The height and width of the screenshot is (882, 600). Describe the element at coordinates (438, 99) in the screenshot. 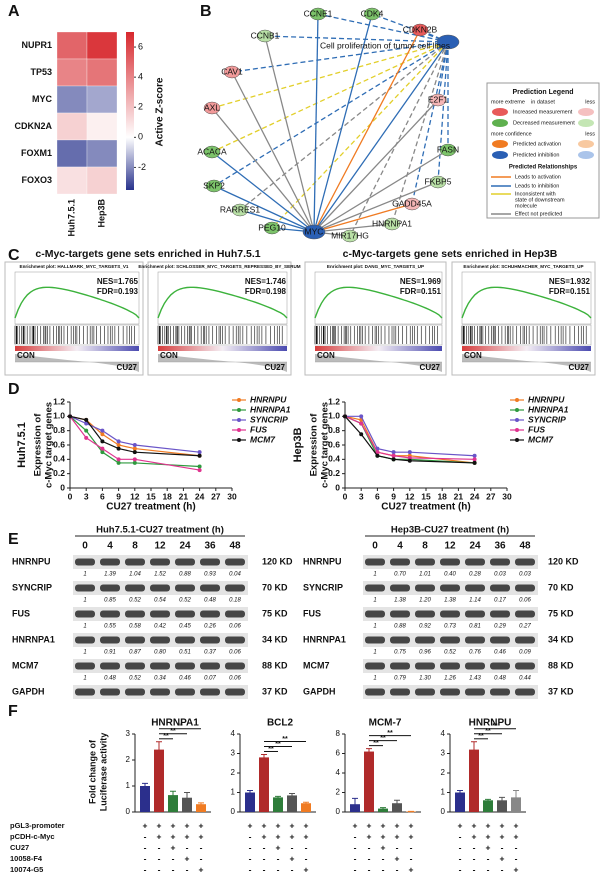

I see `node-label: E2F1` at that location.